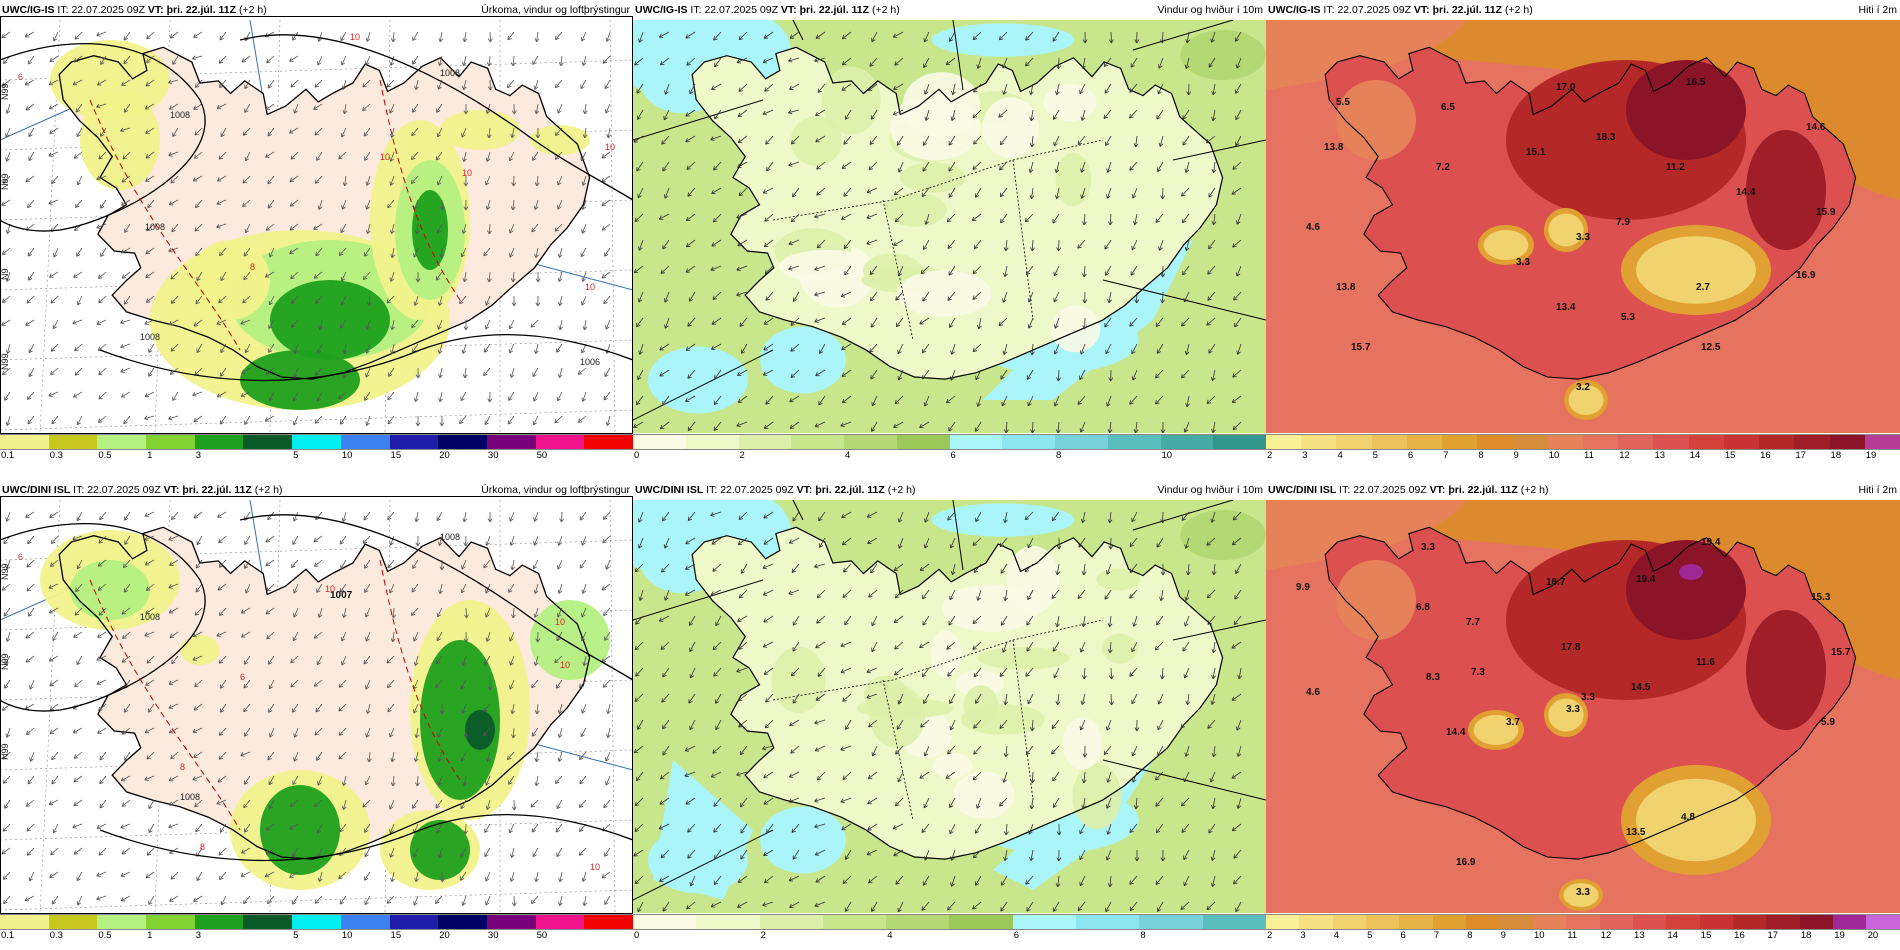 Image resolution: width=1900 pixels, height=950 pixels. What do you see at coordinates (1711, 542) in the screenshot?
I see `temperature-label: 19.4` at bounding box center [1711, 542].